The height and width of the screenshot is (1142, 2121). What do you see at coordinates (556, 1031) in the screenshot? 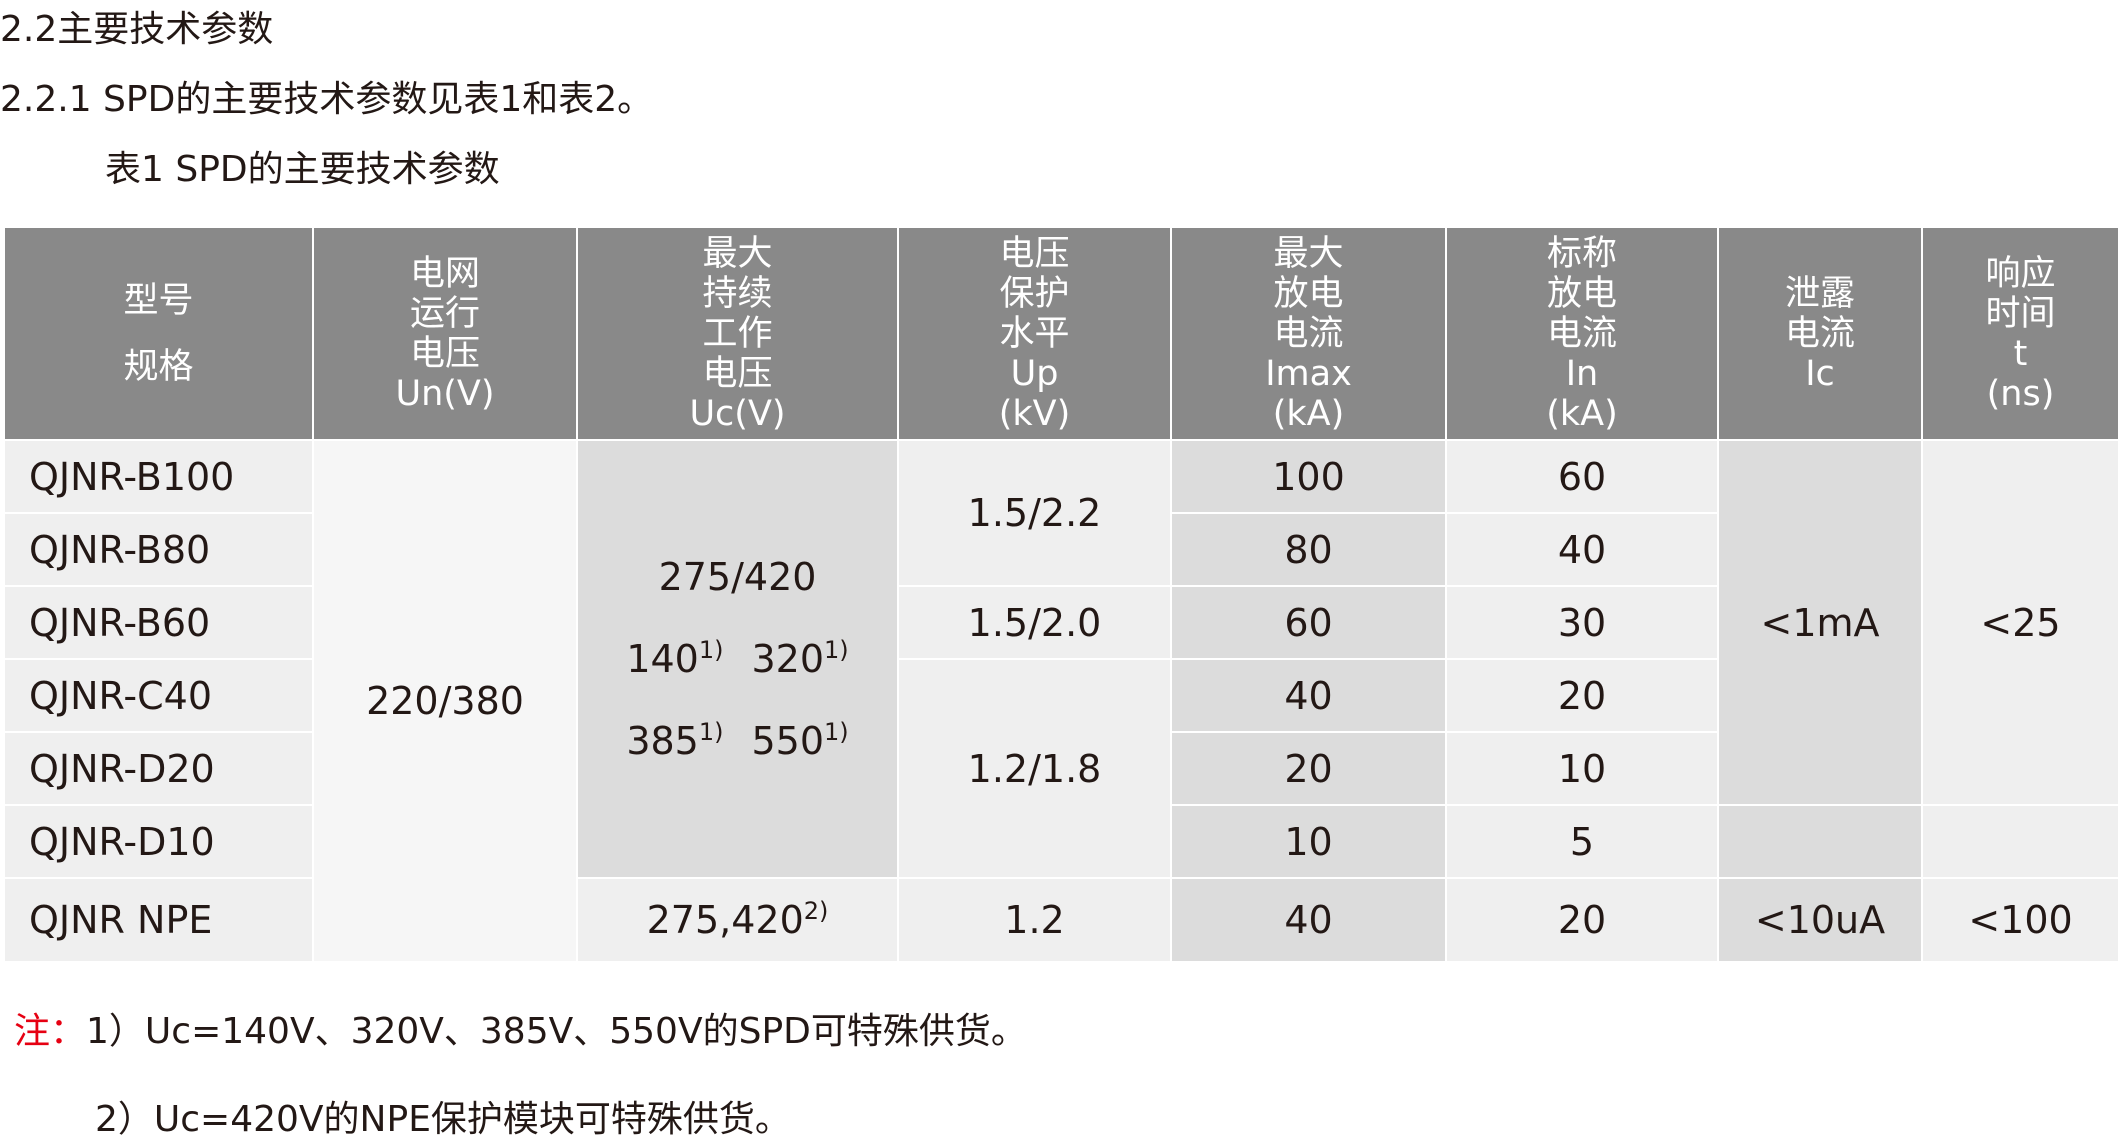
I see `note-text: 1）Uc=140V、320V、385V、550V的SPD可特殊供货。` at bounding box center [556, 1031].